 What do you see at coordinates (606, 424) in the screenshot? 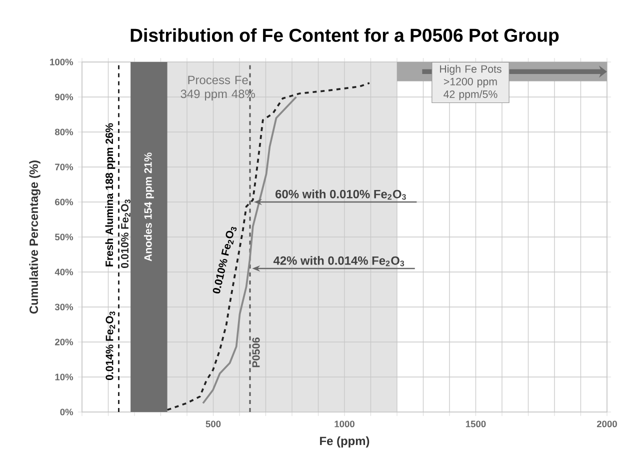
I see `x-tick-label: 2000` at bounding box center [606, 424].